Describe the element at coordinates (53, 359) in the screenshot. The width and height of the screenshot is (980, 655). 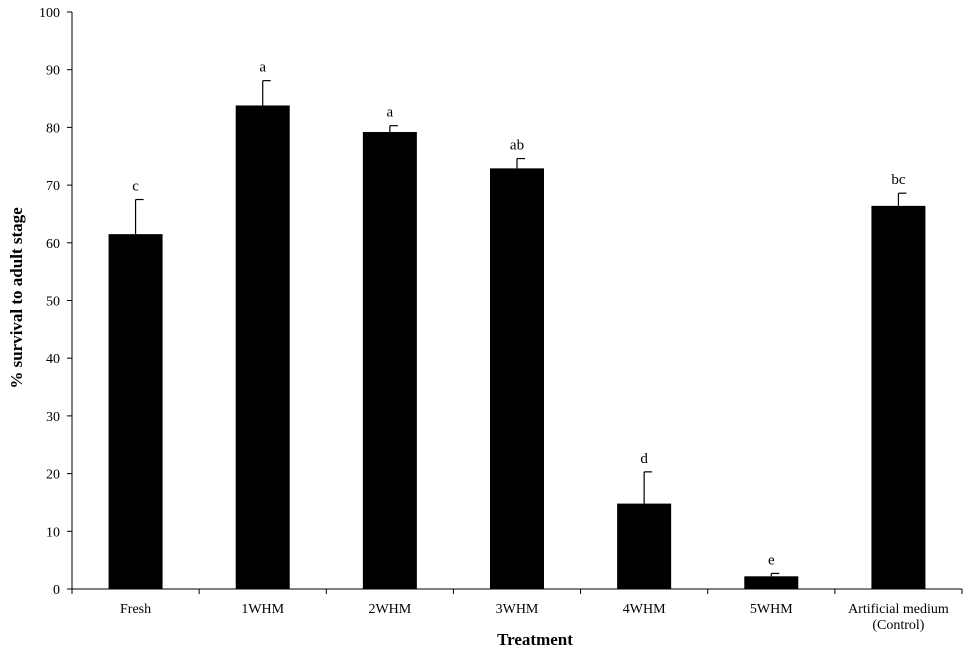
I see `y-tick-label: 40` at that location.